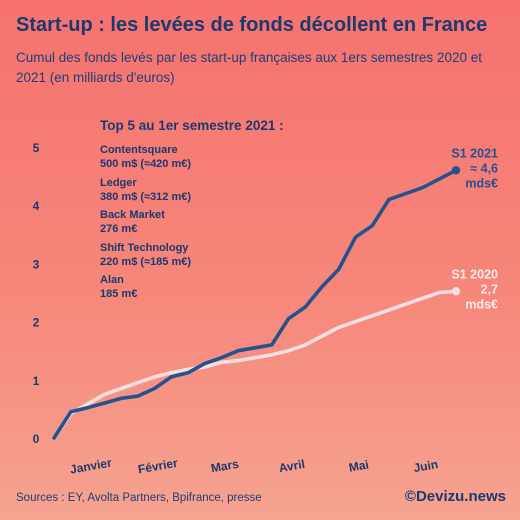 The width and height of the screenshot is (520, 520). What do you see at coordinates (36, 439) in the screenshot?
I see `y-tick-label: 0` at bounding box center [36, 439].